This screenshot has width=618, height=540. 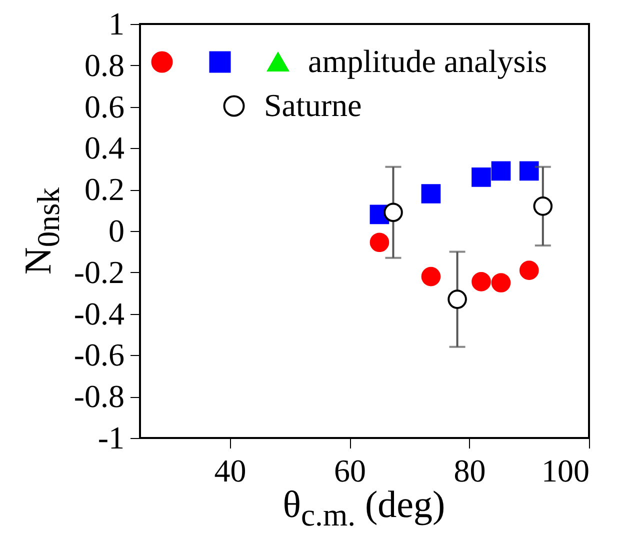 I want to click on x-tick-label: 40, so click(x=230, y=470).